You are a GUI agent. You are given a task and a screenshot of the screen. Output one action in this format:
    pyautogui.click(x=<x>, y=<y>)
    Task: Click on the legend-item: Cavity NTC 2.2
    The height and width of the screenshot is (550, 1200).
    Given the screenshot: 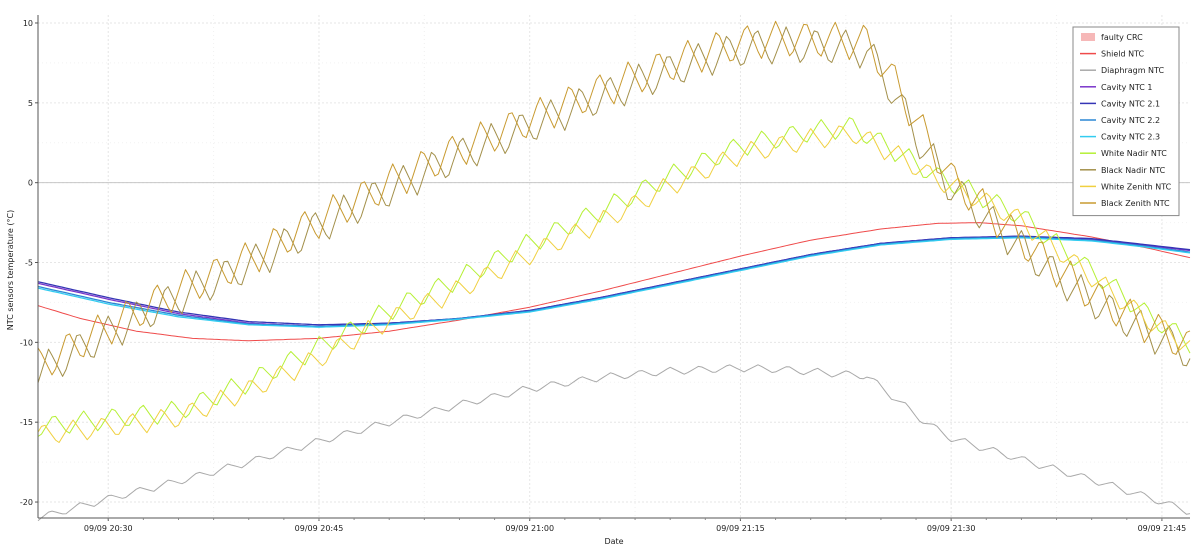 What is the action you would take?
    pyautogui.click(x=1120, y=120)
    